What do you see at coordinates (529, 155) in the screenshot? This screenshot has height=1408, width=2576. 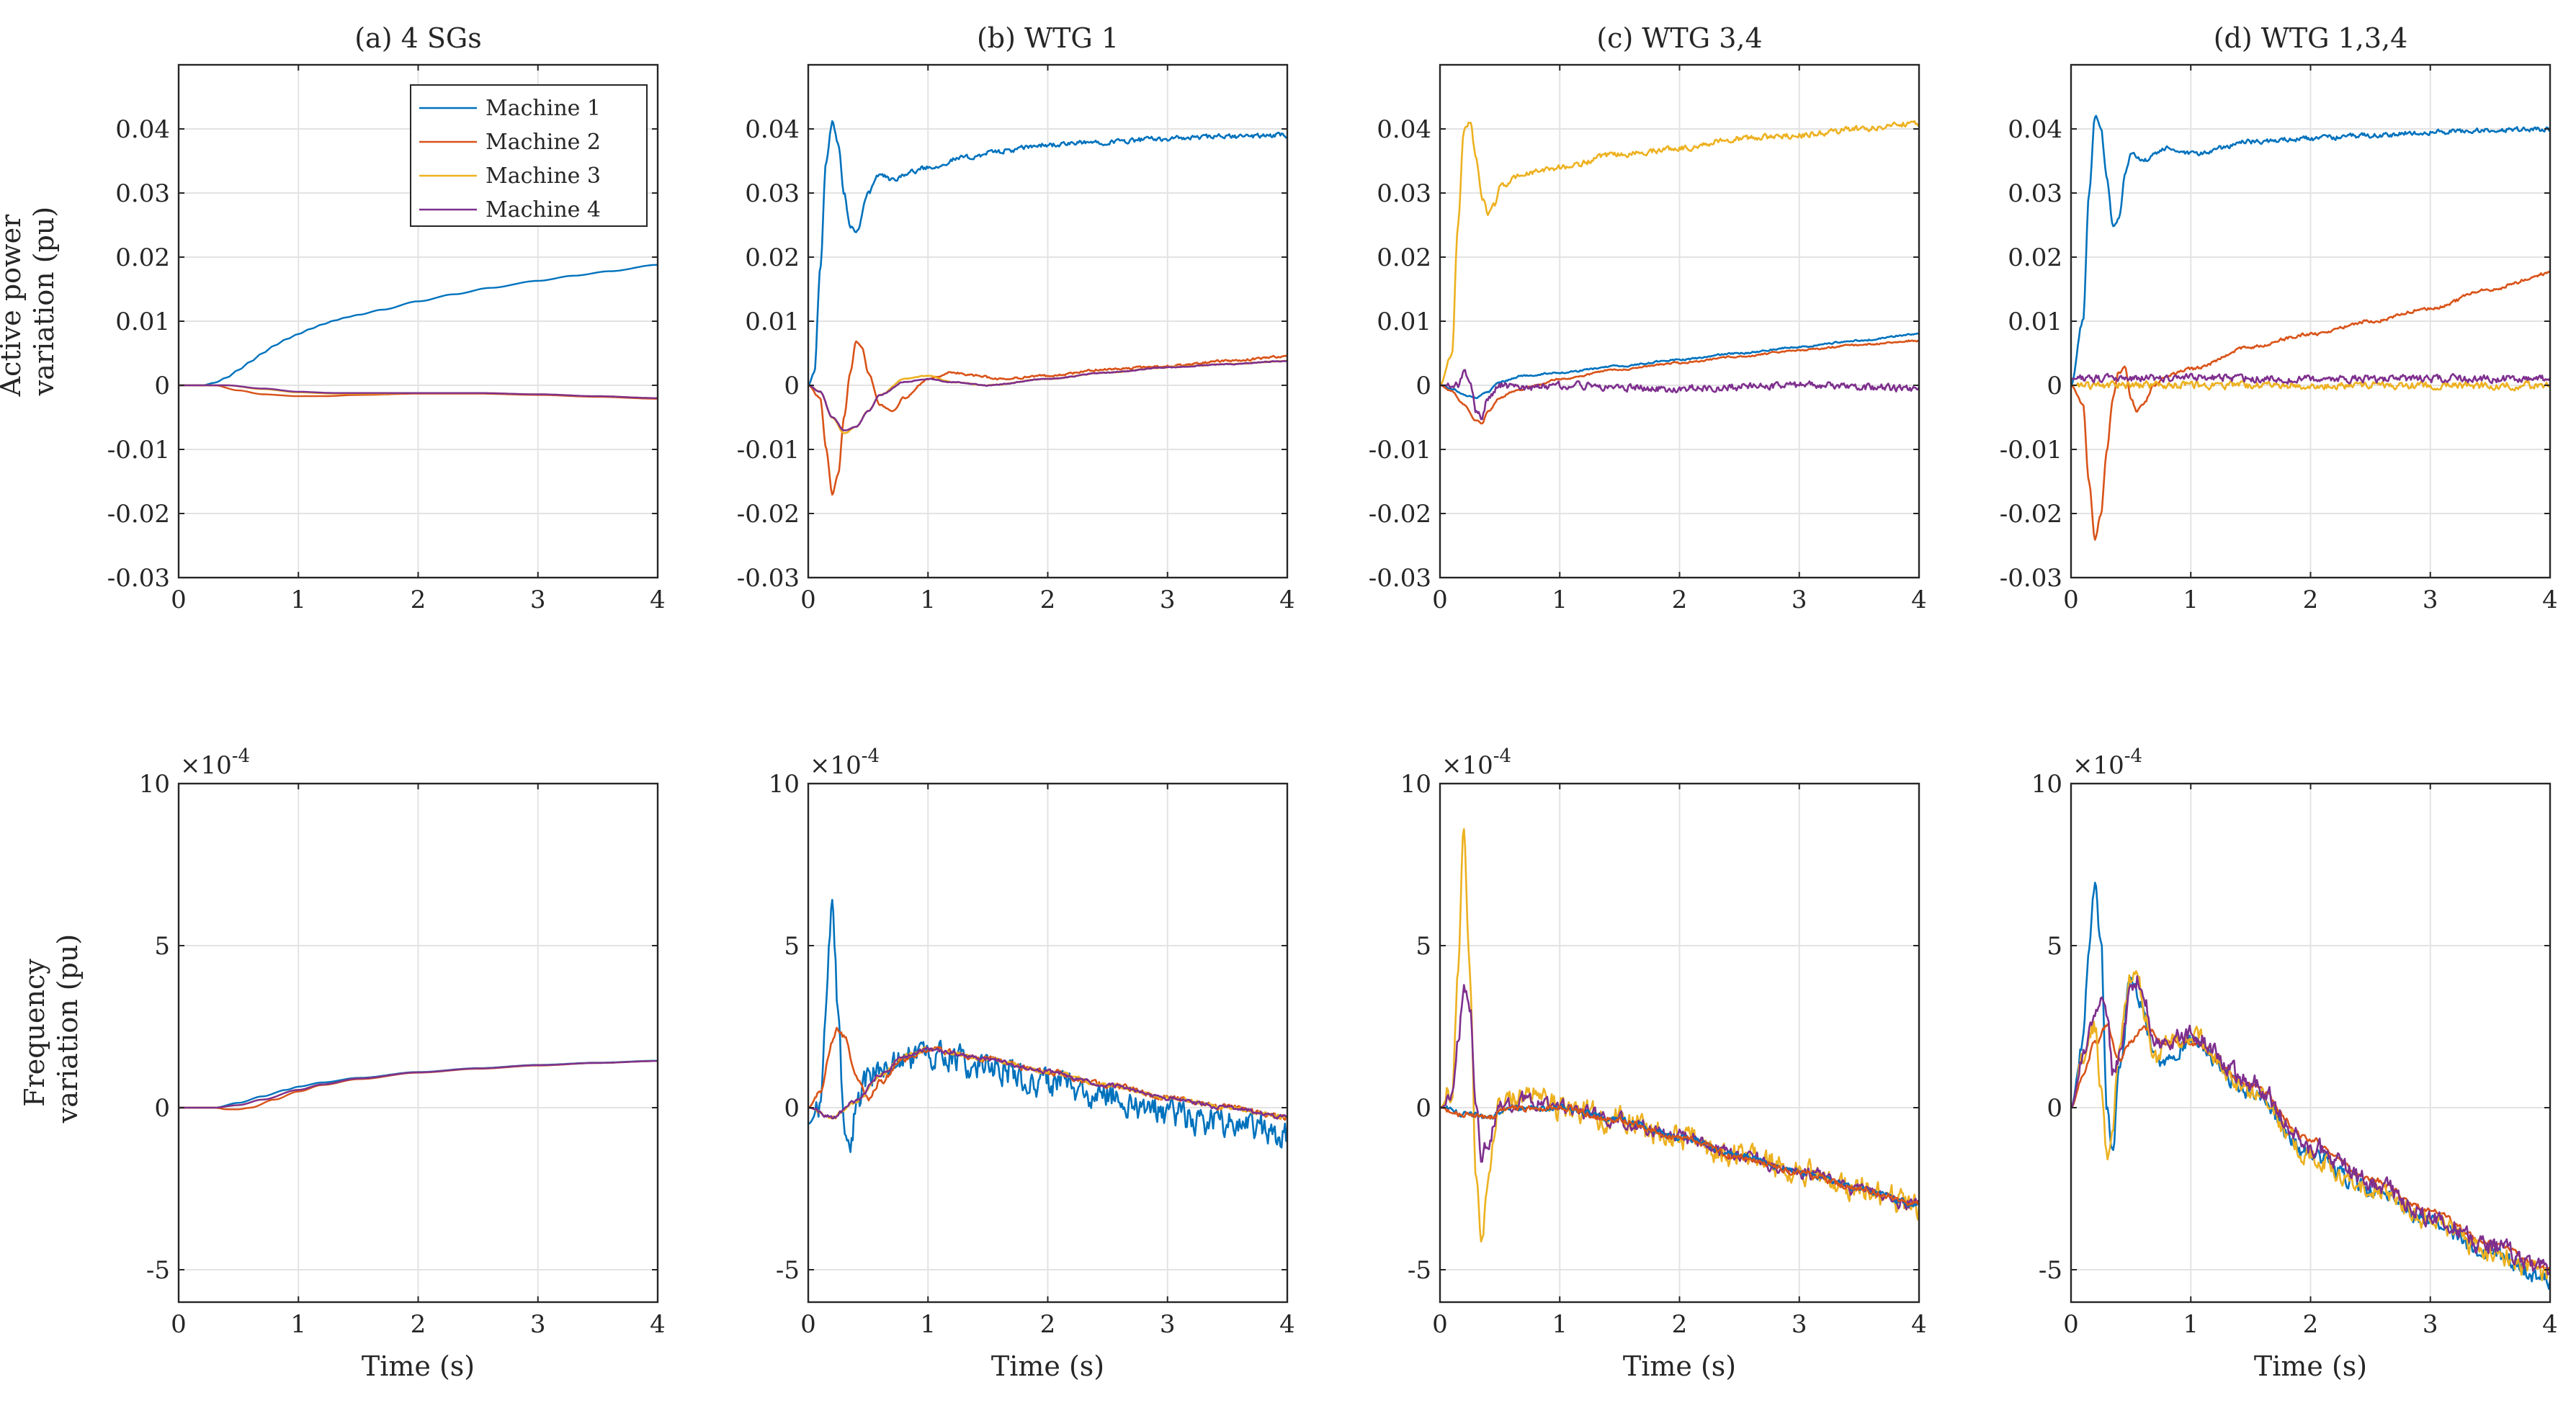 I see `legend: Machine 1 Machine 2 Machine 3 Machine 4` at bounding box center [529, 155].